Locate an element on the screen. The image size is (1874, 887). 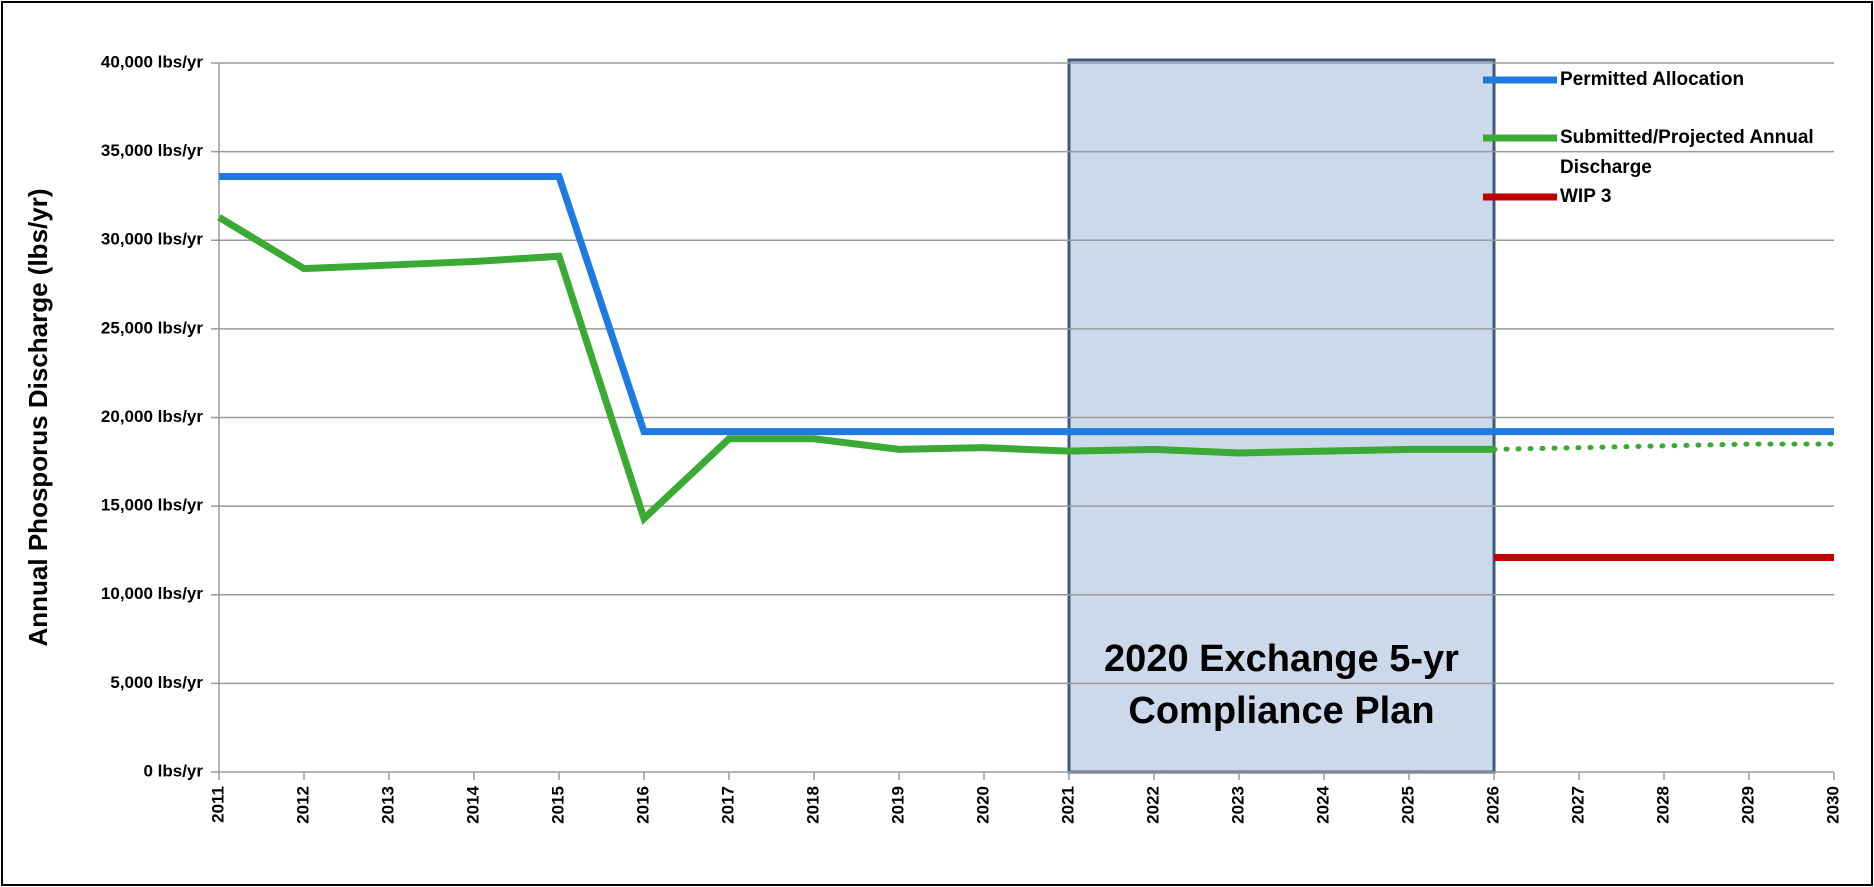
x-tick-label: 2012 is located at coordinates (302, 805).